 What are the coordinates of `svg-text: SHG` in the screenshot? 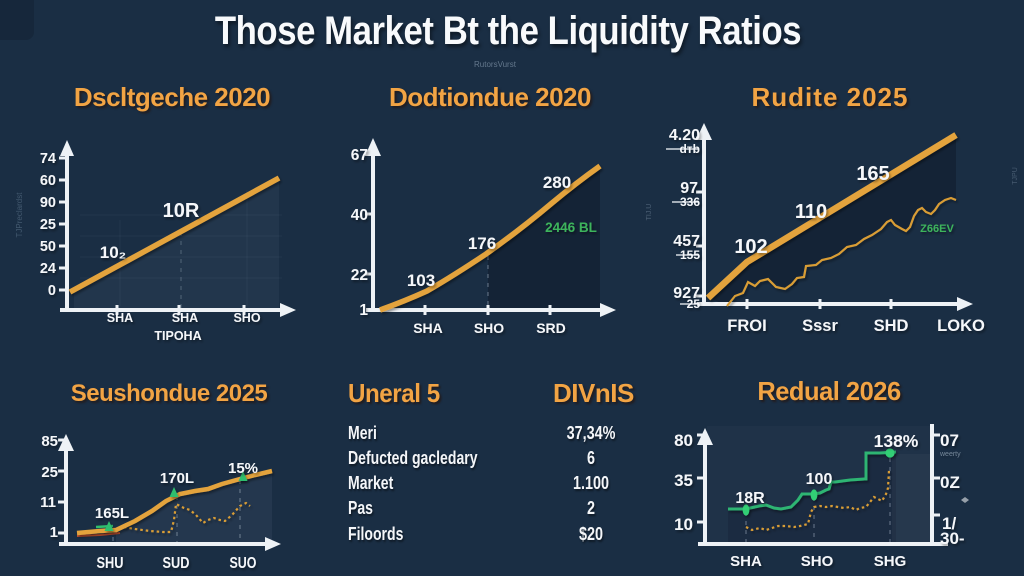 It's located at (890, 561).